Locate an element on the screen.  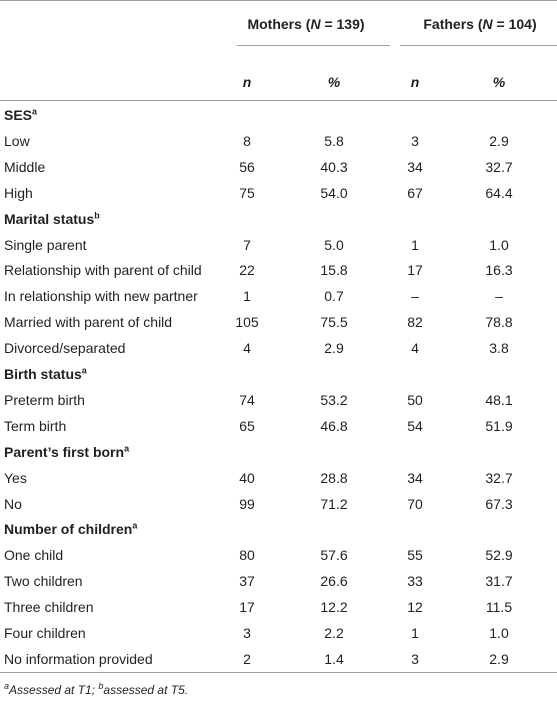
value-cell: 7 is located at coordinates (247, 244).